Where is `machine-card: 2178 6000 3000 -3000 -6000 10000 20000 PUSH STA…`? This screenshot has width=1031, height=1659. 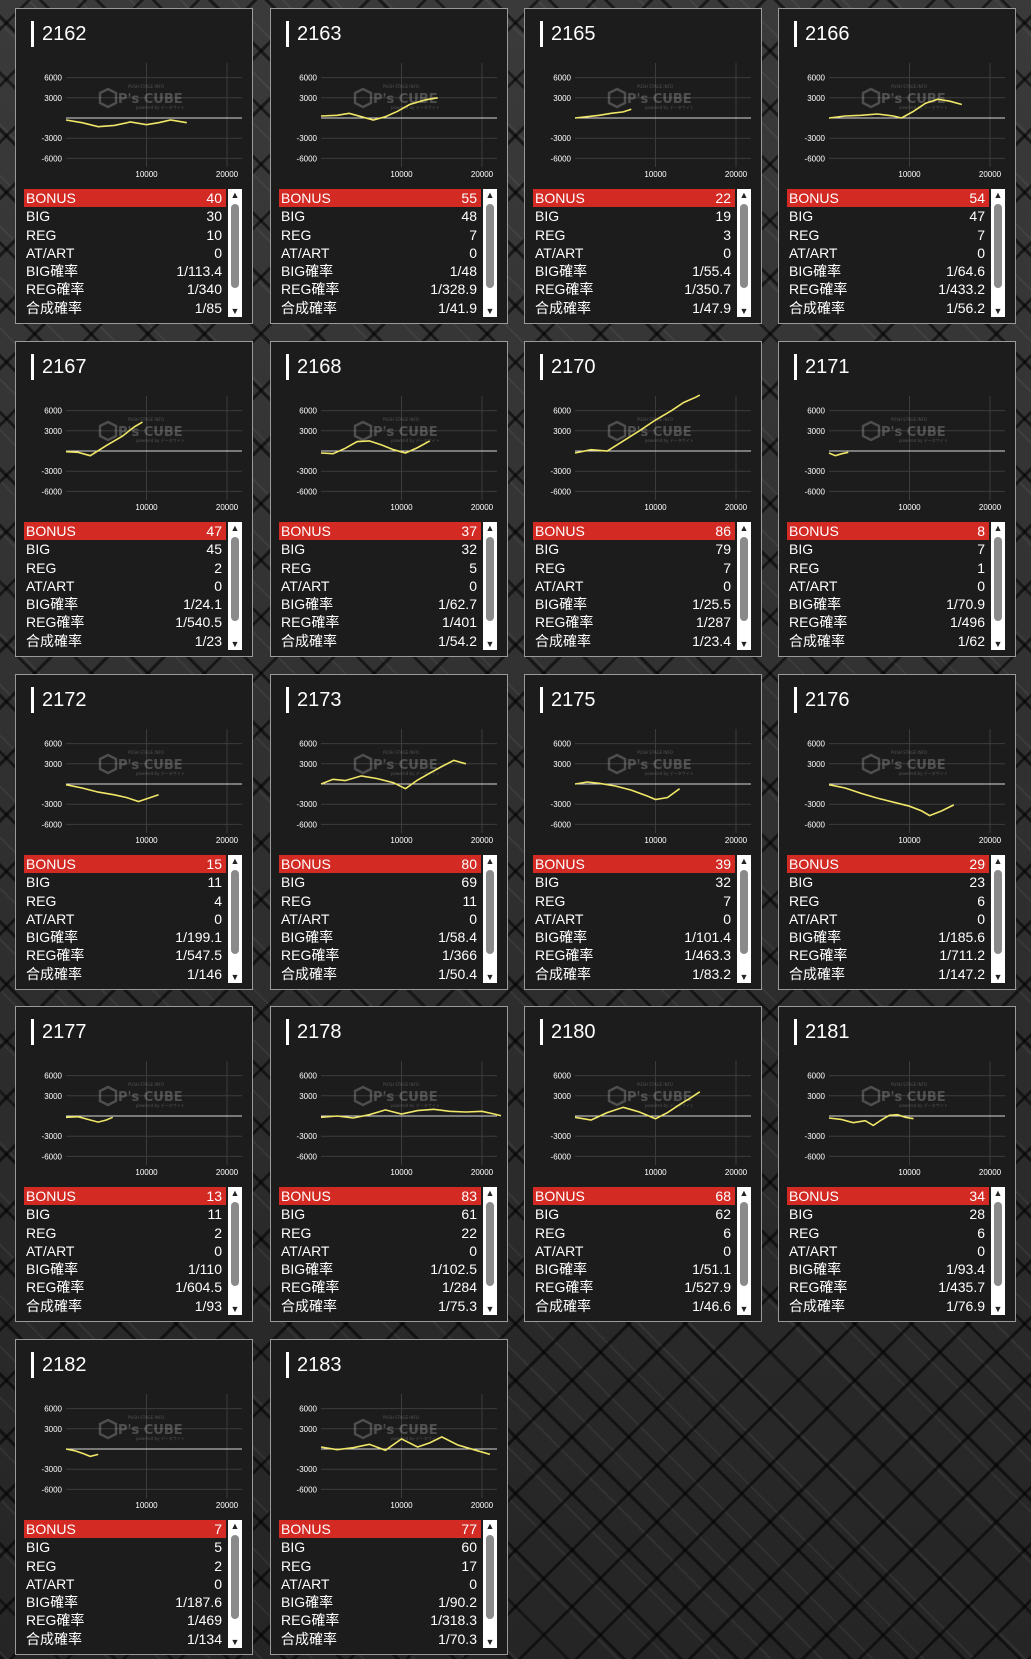
machine-card: 2178 6000 3000 -3000 -6000 10000 20000 PUSH STA… is located at coordinates (389, 1164).